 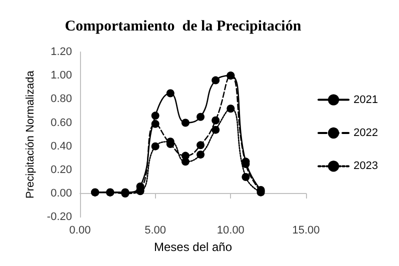 What do you see at coordinates (61, 99) in the screenshot?
I see `y-tick-label: 0.80` at bounding box center [61, 99].